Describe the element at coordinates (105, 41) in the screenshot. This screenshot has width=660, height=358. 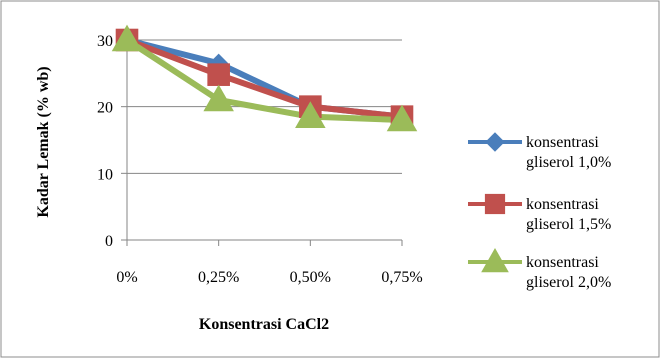
I see `y-tick-label: 30` at that location.